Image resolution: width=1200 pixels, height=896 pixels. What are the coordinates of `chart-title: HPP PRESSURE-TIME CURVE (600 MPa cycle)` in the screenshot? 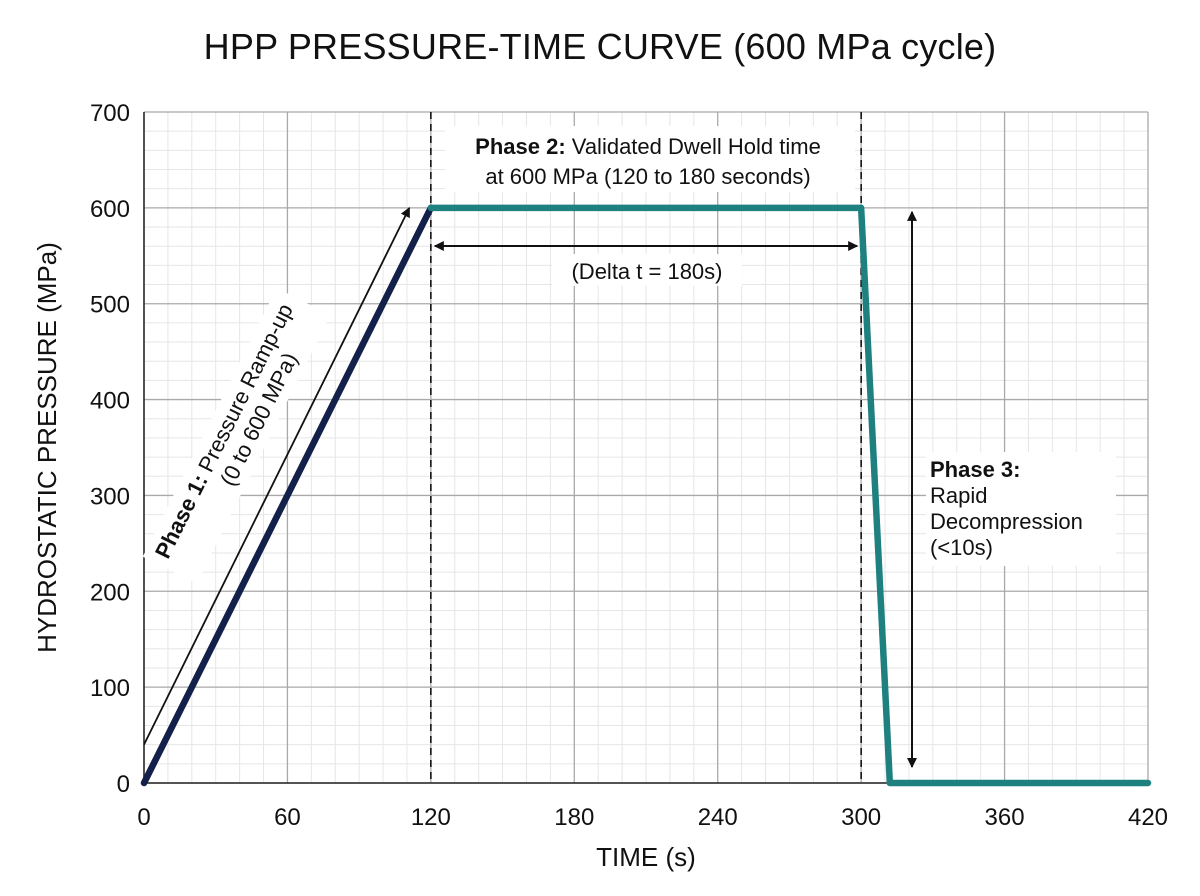 It's located at (600, 46).